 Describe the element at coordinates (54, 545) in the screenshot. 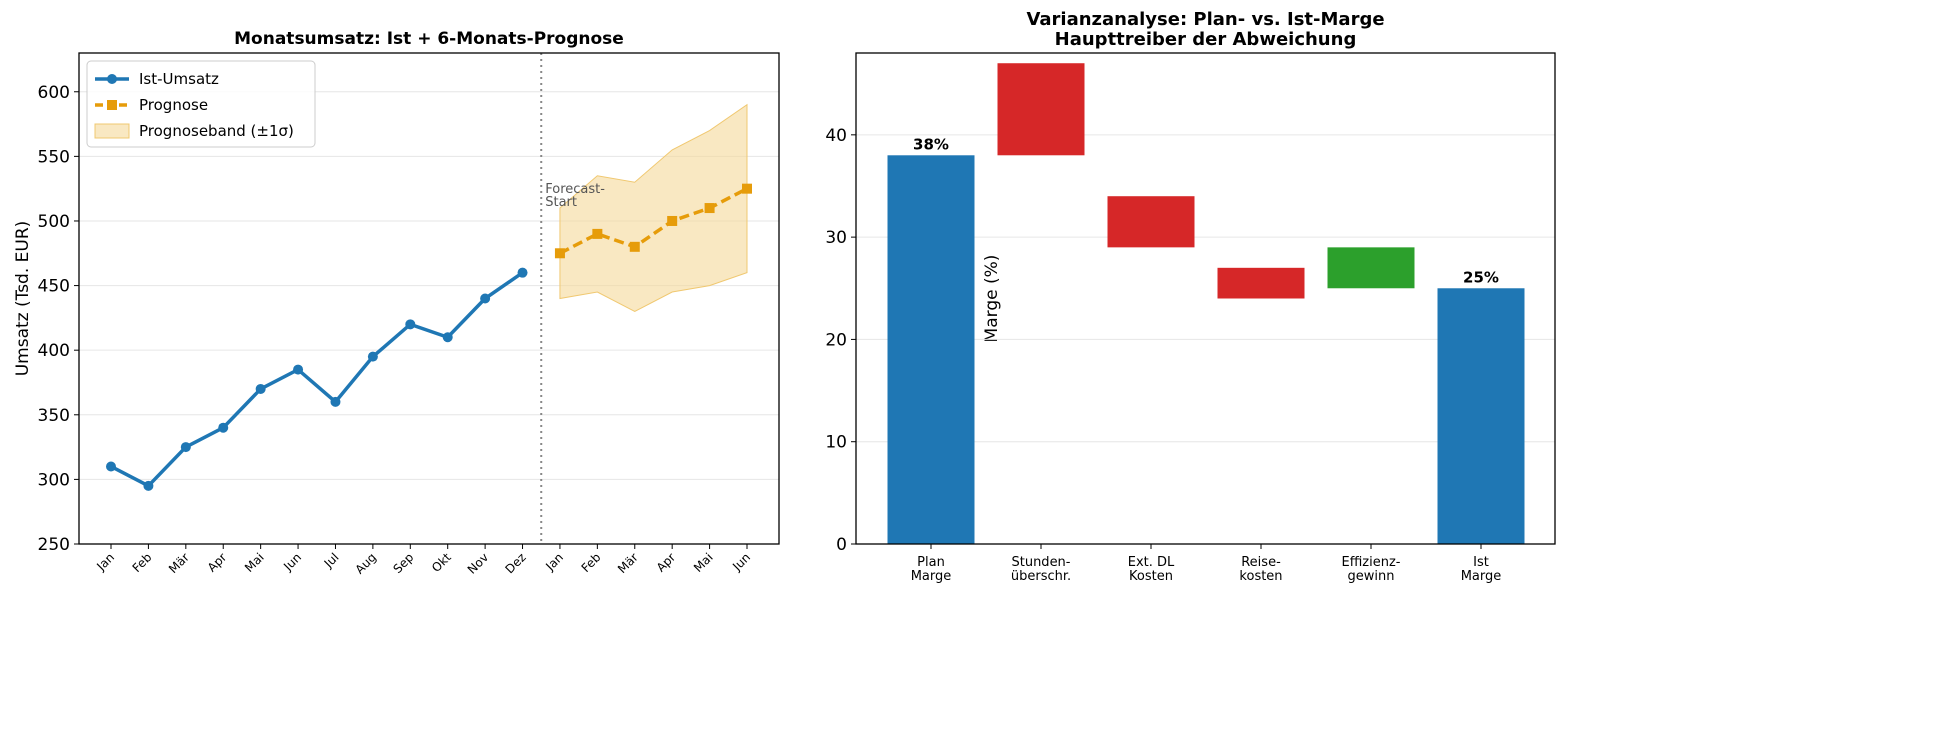

I see `y-tick-label: 250` at that location.